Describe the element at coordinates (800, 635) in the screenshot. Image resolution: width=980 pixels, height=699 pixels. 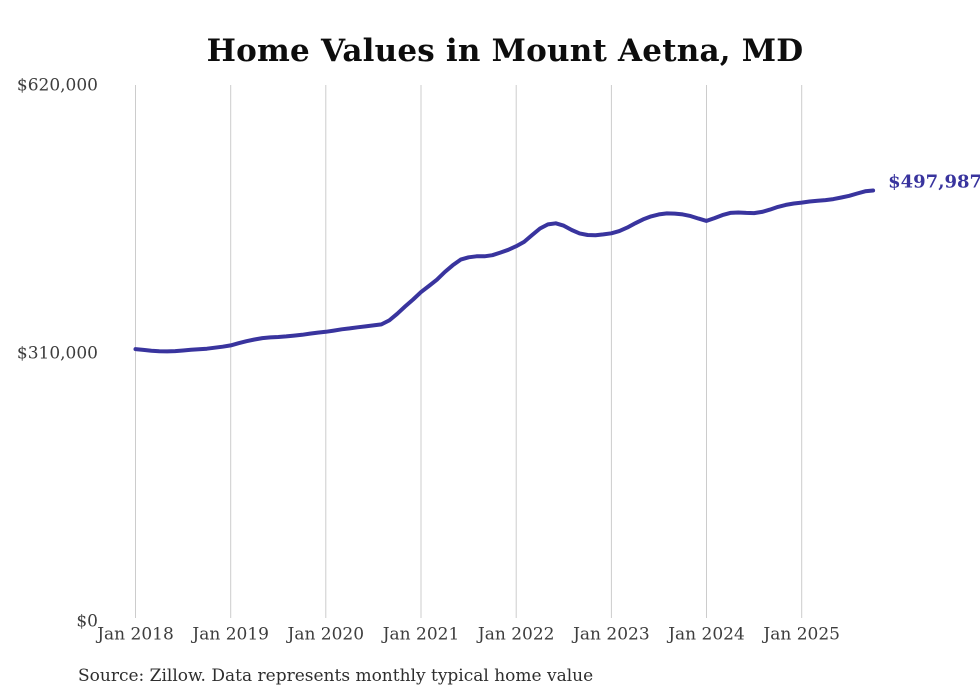
I see `x-tick-label: Jan 2025` at that location.